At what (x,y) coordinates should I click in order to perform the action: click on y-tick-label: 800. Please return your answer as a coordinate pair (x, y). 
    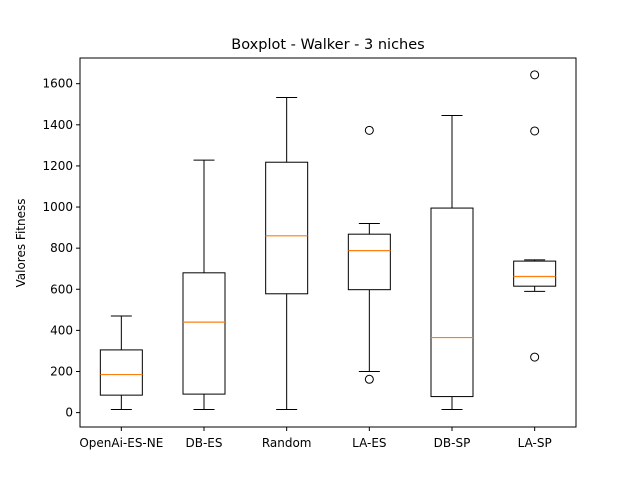
    Looking at the image, I should click on (61, 248).